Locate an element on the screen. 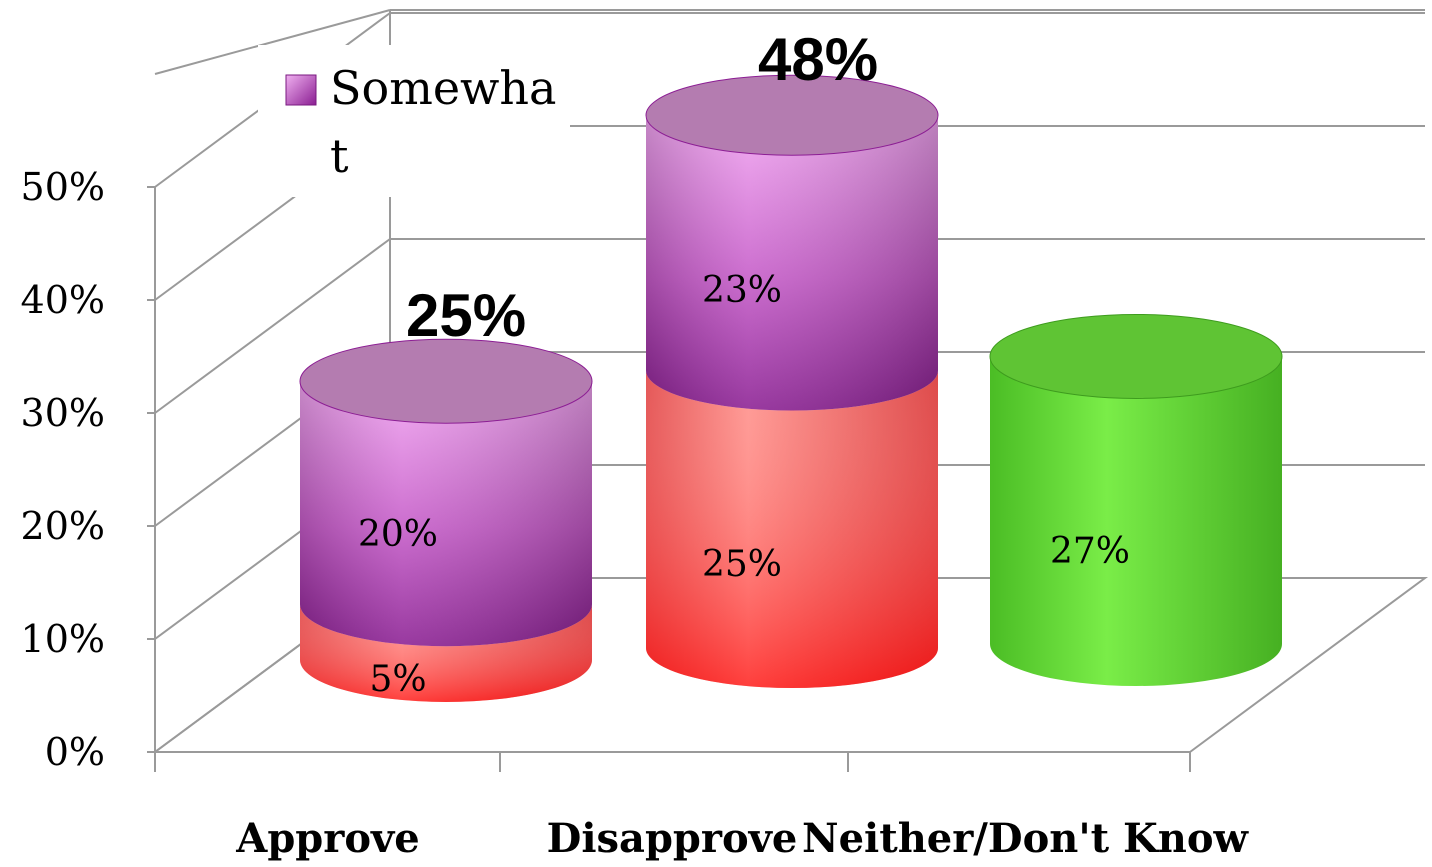 The height and width of the screenshot is (867, 1432). bar-segment is located at coordinates (1136, 521).